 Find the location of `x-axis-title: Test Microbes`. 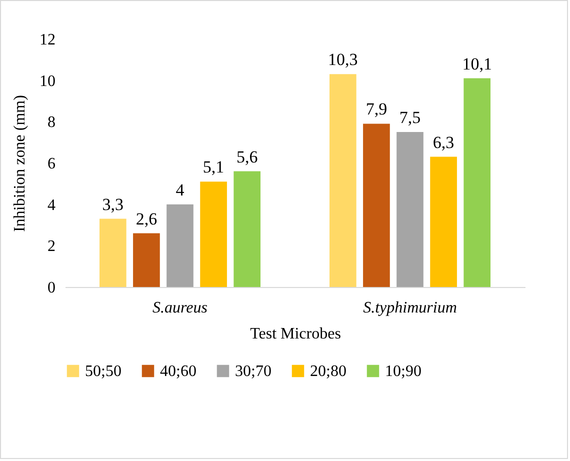

x-axis-title: Test Microbes is located at coordinates (295, 334).